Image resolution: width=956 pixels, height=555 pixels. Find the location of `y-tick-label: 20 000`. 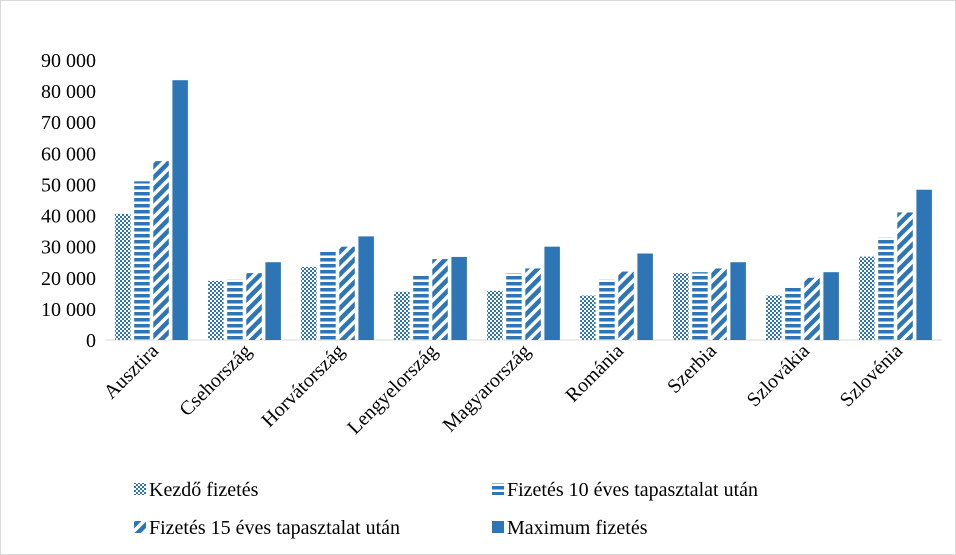

y-tick-label: 20 000 is located at coordinates (68, 279).